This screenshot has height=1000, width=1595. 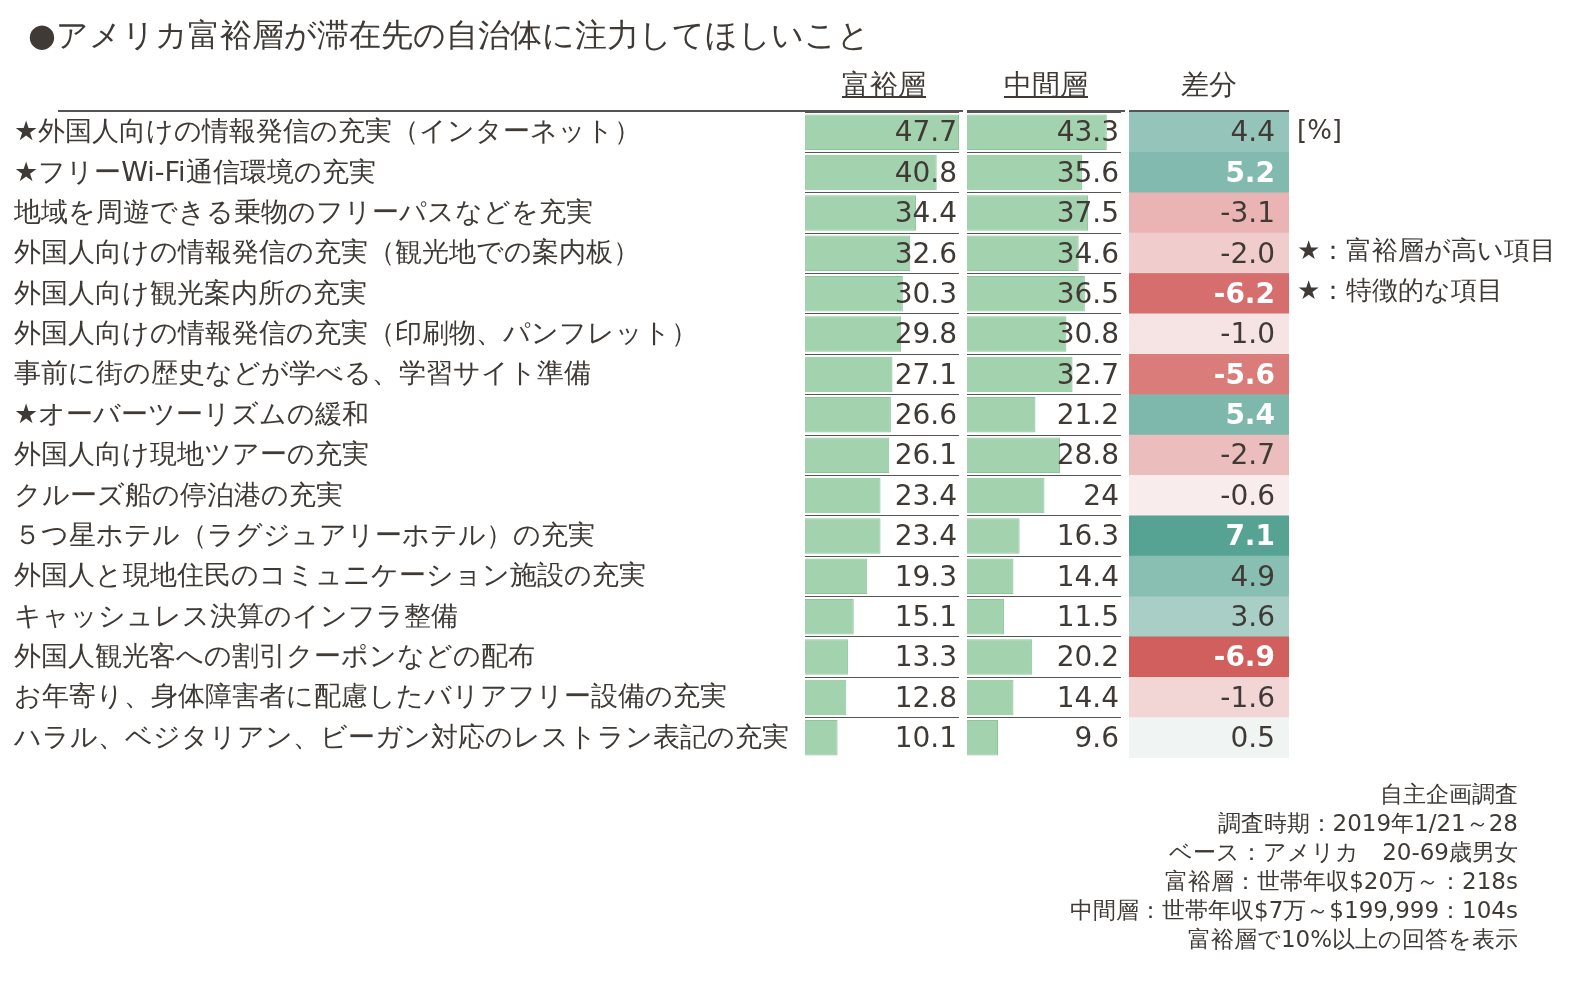 What do you see at coordinates (192, 413) in the screenshot?
I see `y-tick-label: ★オーバーツーリズムの緩和` at bounding box center [192, 413].